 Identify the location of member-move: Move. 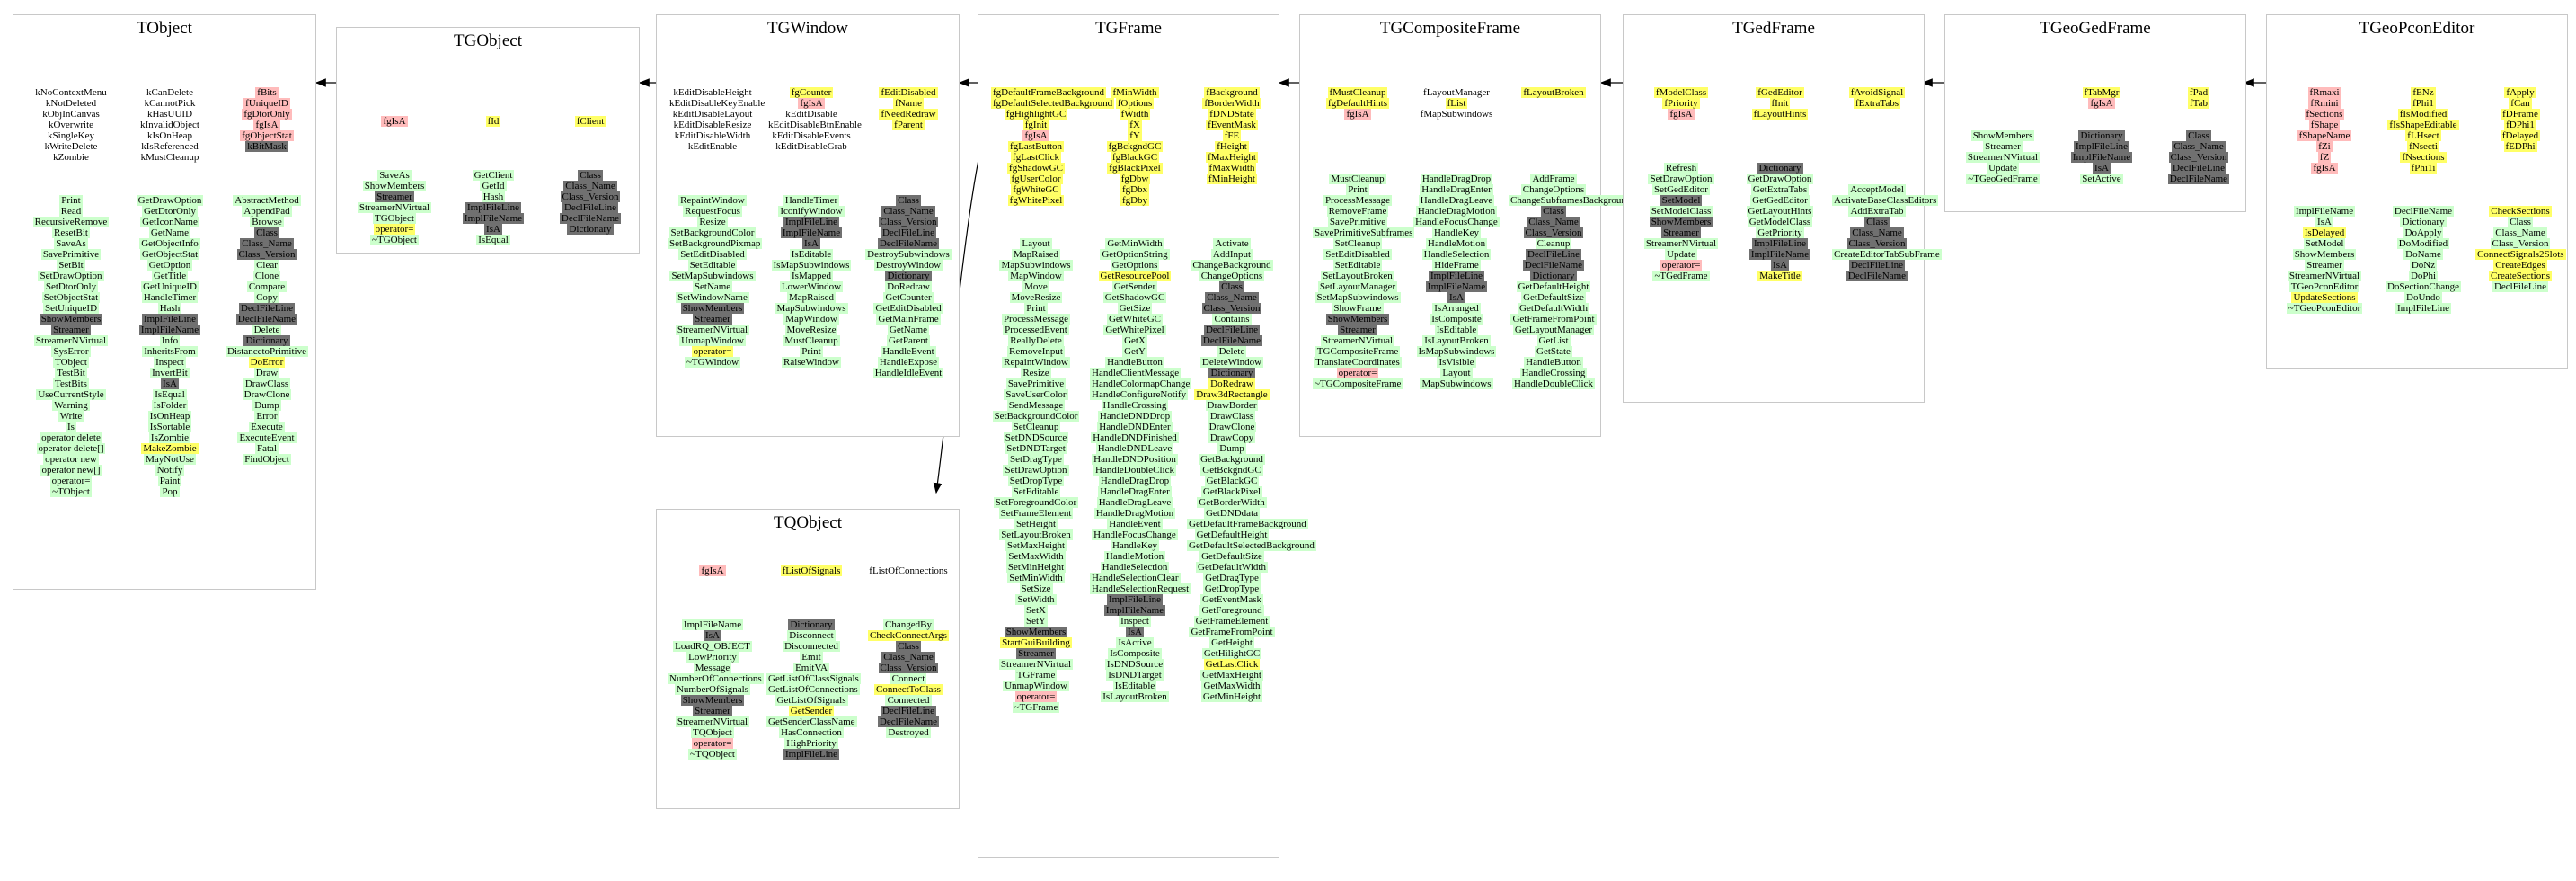
(1035, 287).